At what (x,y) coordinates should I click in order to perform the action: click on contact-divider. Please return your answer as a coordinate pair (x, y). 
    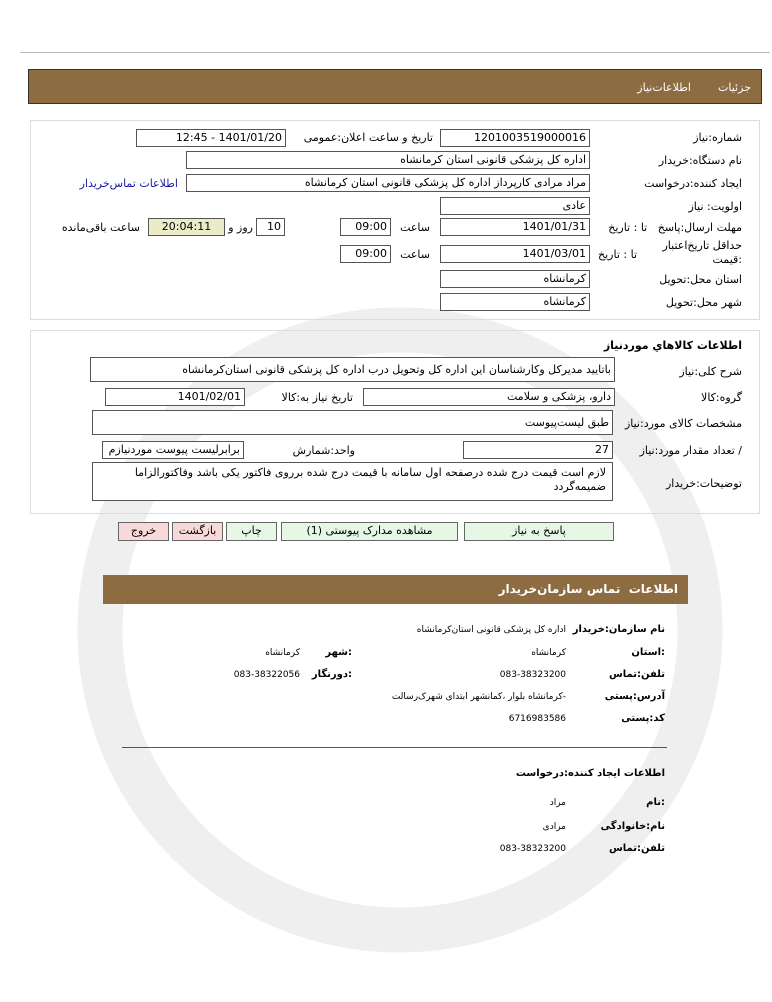
    Looking at the image, I should click on (394, 747).